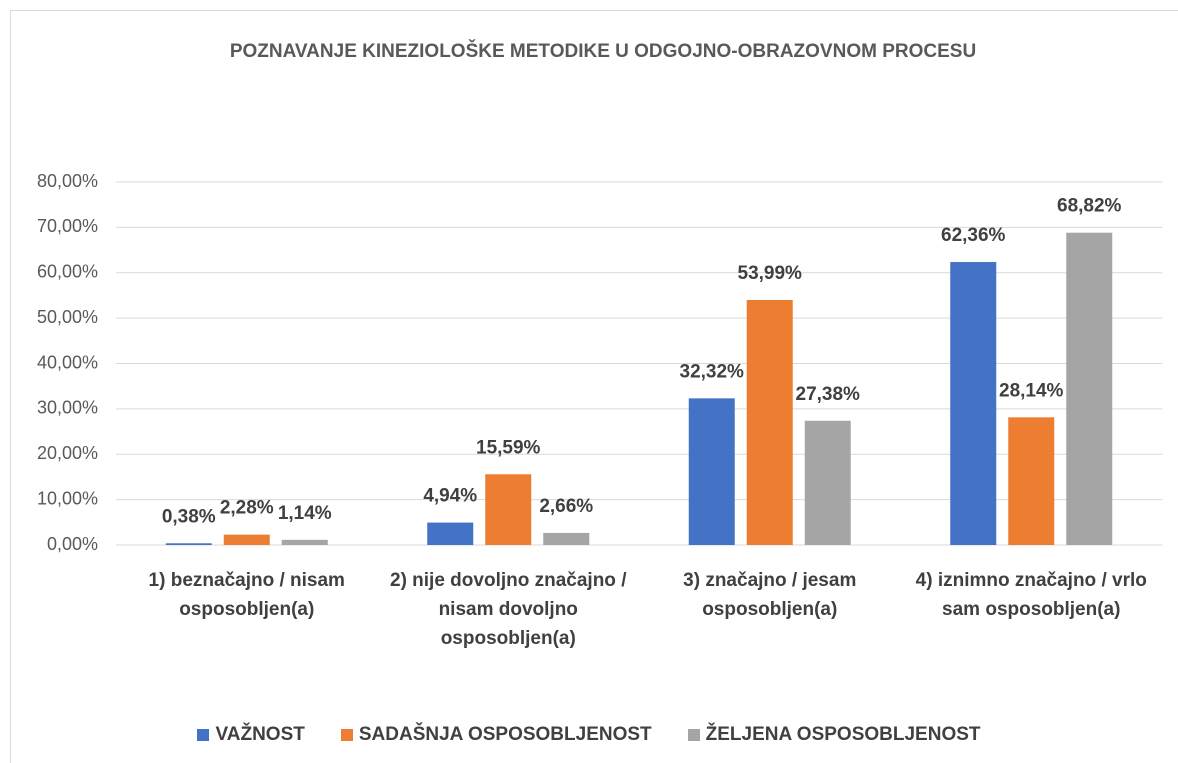 Image resolution: width=1178 pixels, height=763 pixels. I want to click on data-label: 28,14%, so click(1031, 390).